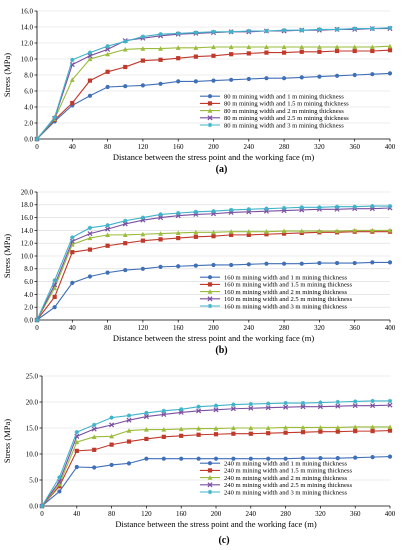 The height and width of the screenshot is (550, 402). Describe the element at coordinates (108, 147) in the screenshot. I see `x-tick-label: 80` at that location.